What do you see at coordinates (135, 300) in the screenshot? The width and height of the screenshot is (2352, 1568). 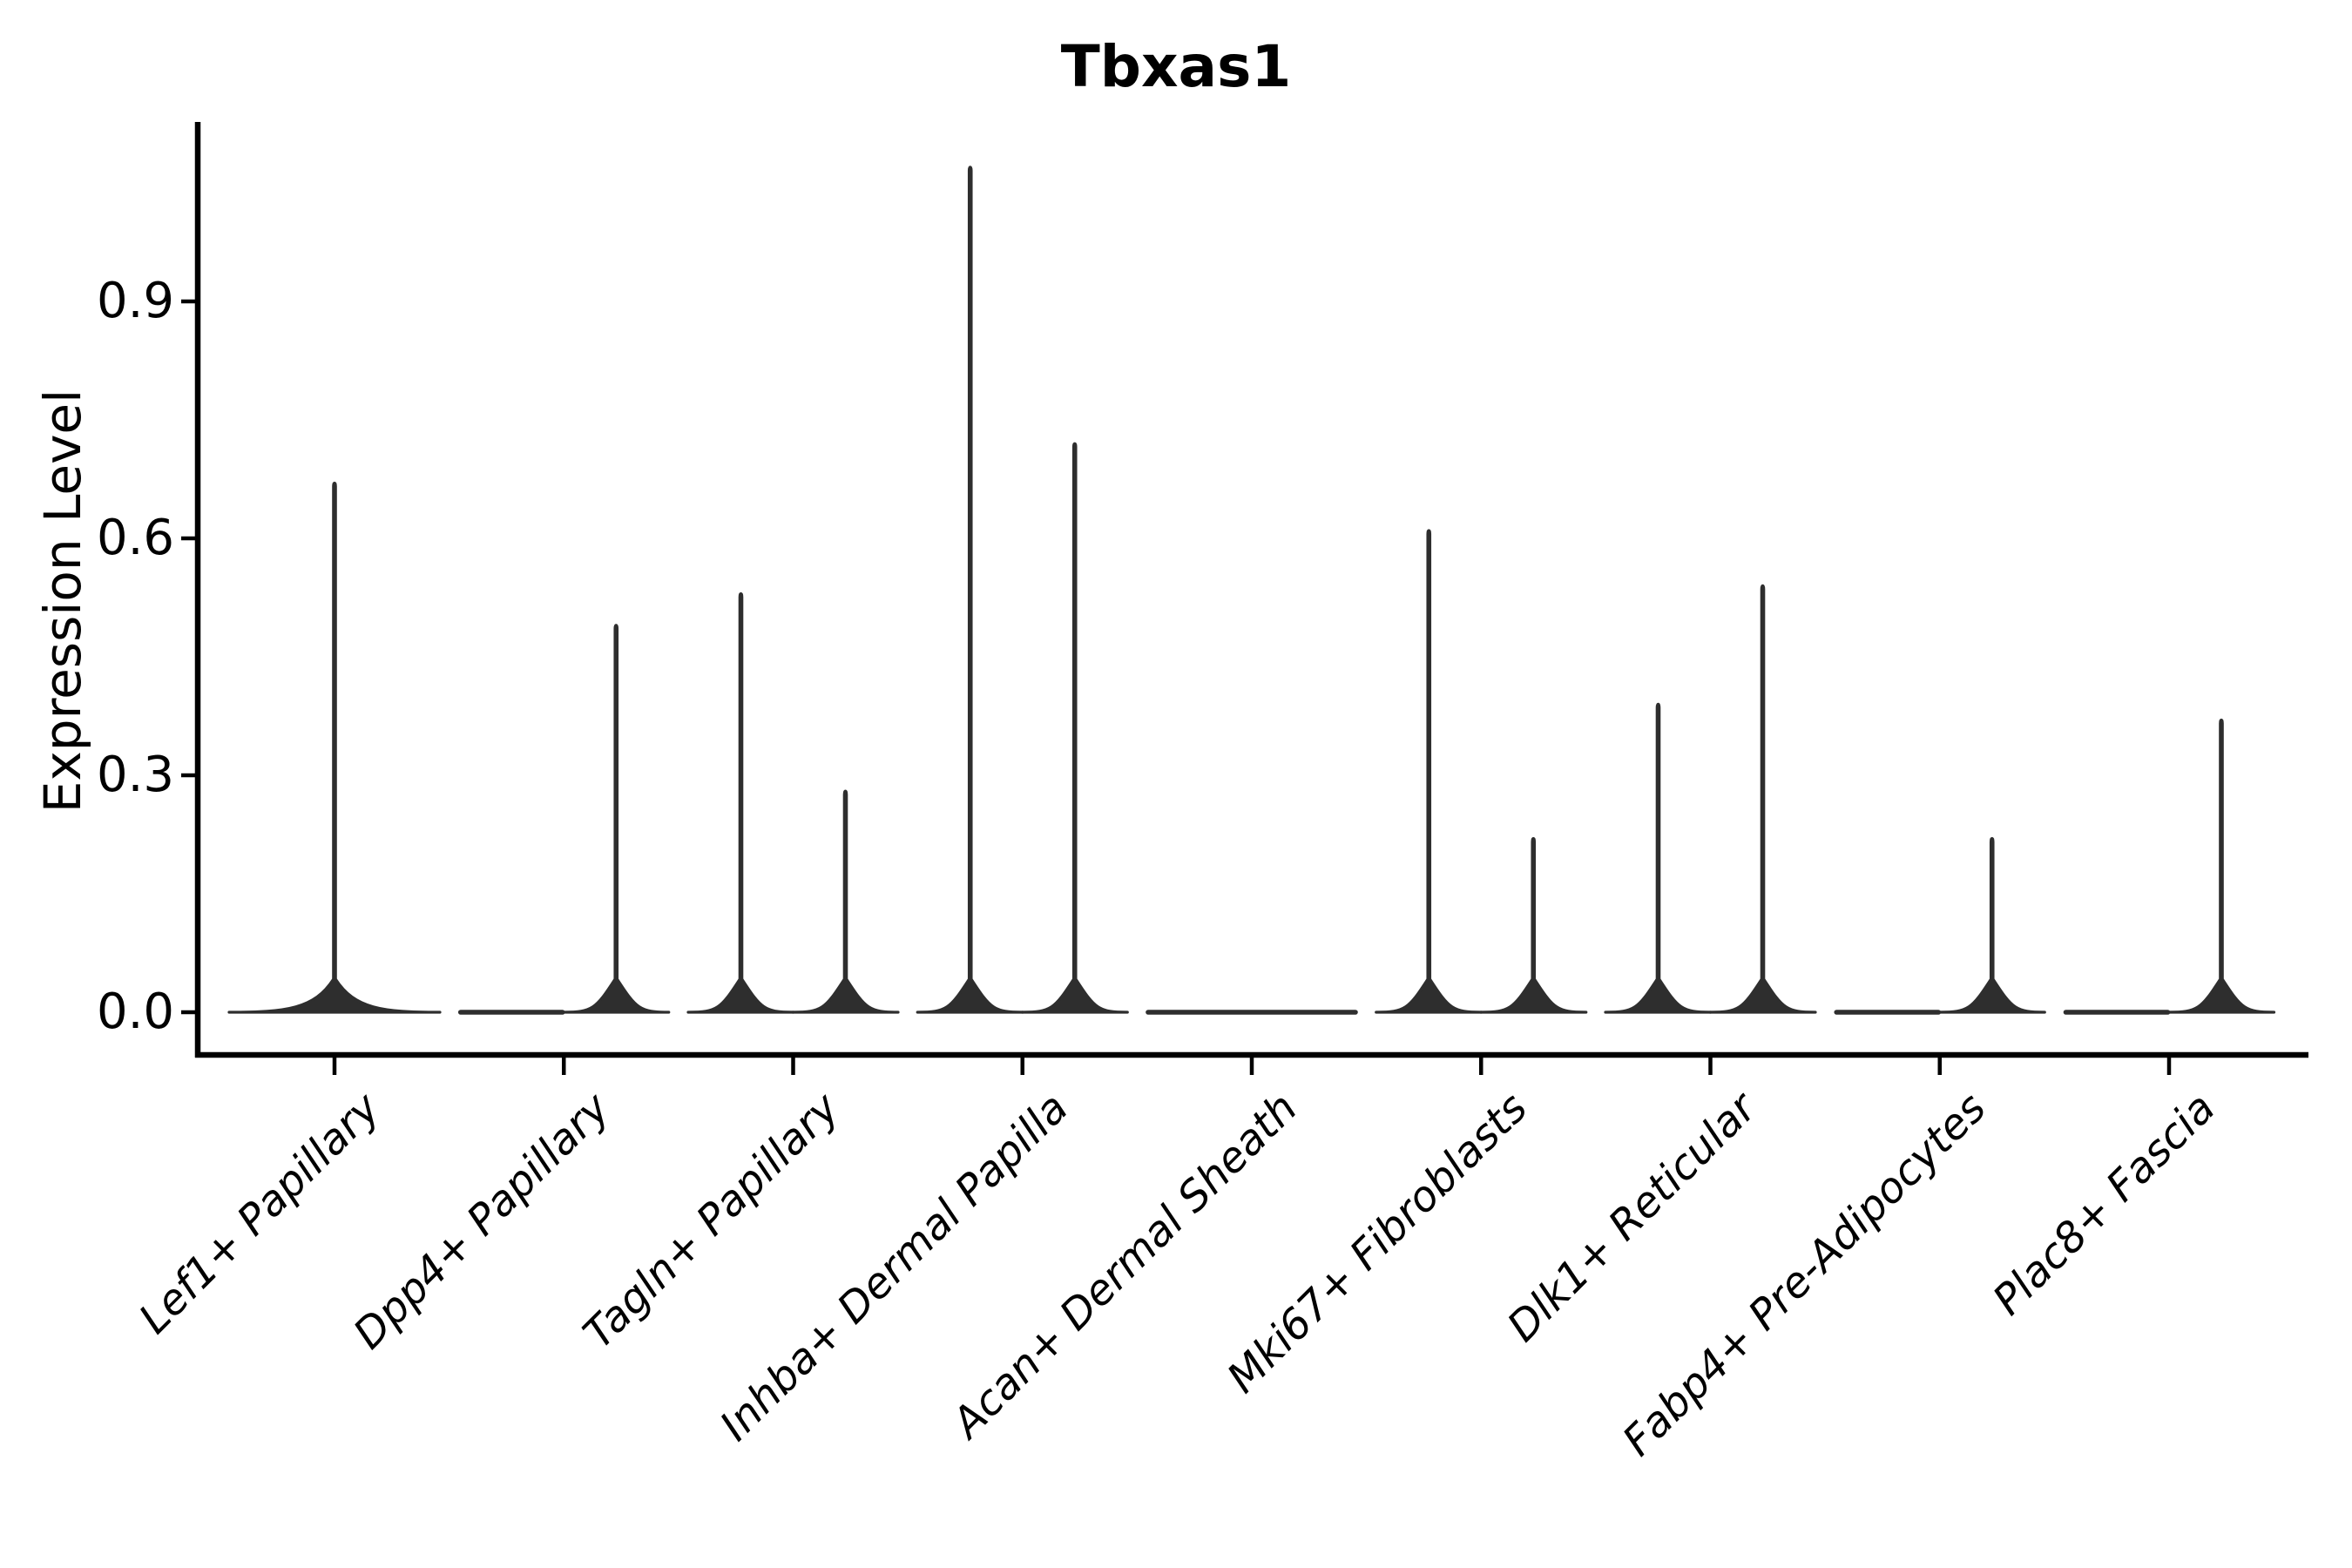 I see `y-tick-label: 0.9` at bounding box center [135, 300].